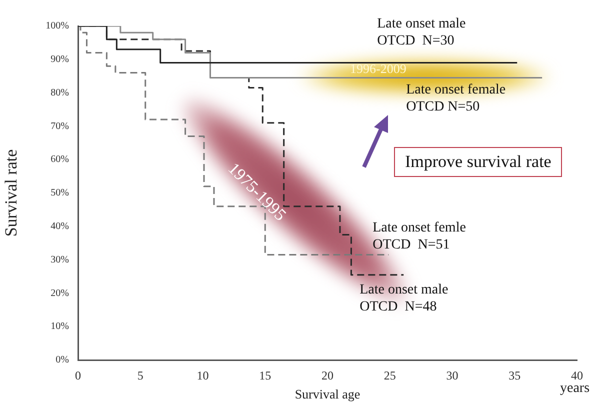 The height and width of the screenshot is (403, 606). What do you see at coordinates (140, 375) in the screenshot?
I see `x-tick-label: 5` at bounding box center [140, 375].